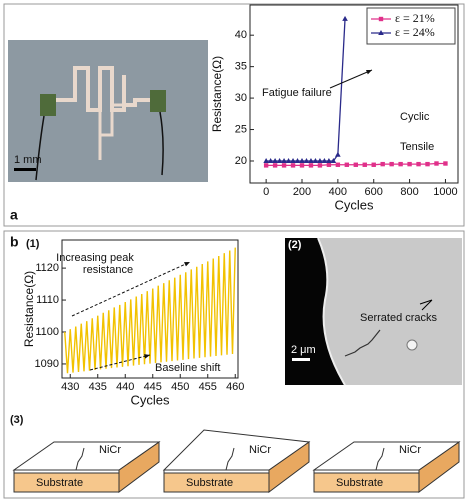 This screenshot has width=468, height=500. What do you see at coordinates (399, 318) in the screenshot?
I see `sem-annotation: Serrated cracks` at bounding box center [399, 318].